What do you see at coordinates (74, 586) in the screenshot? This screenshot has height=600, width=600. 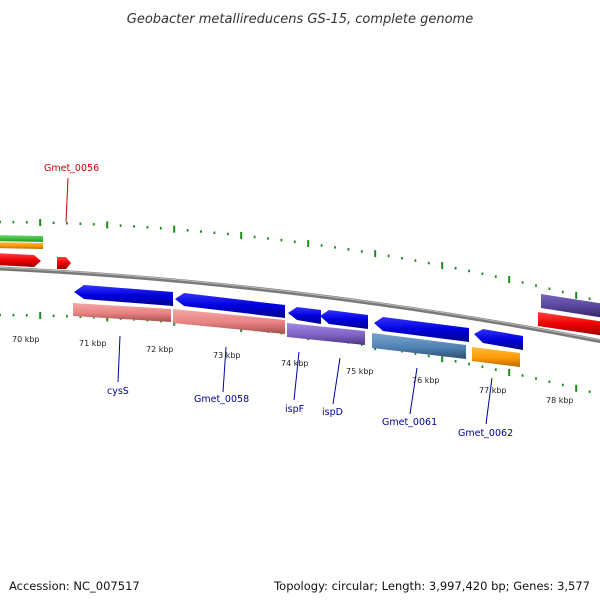 I see `accession-text: Accession: NC_007517` at bounding box center [74, 586].